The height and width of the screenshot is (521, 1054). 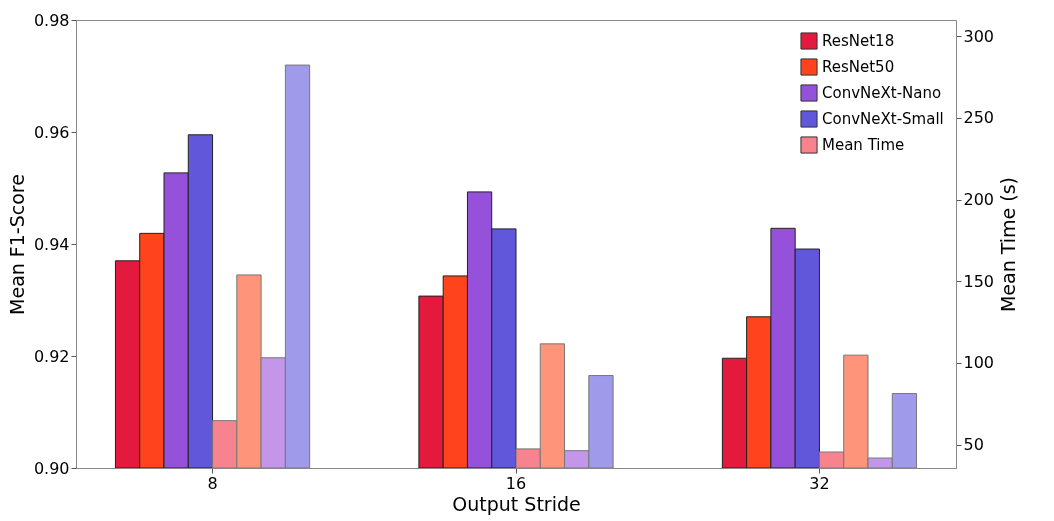 I want to click on x-axis-title: Output Stride, so click(x=516, y=503).